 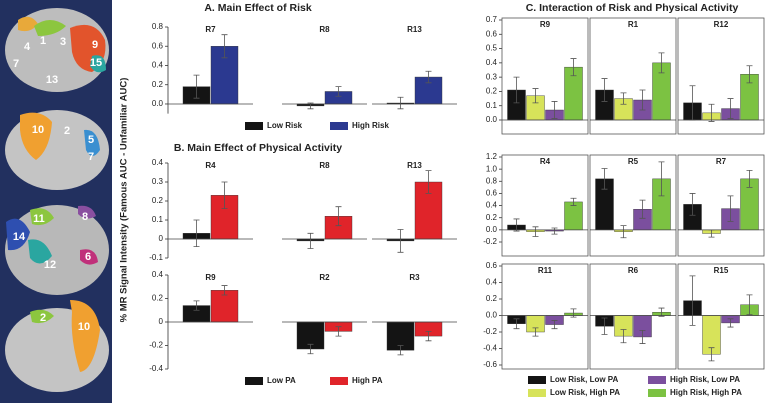 What do you see at coordinates (161, 238) in the screenshot?
I see `y-tick-label: 0` at bounding box center [161, 238].